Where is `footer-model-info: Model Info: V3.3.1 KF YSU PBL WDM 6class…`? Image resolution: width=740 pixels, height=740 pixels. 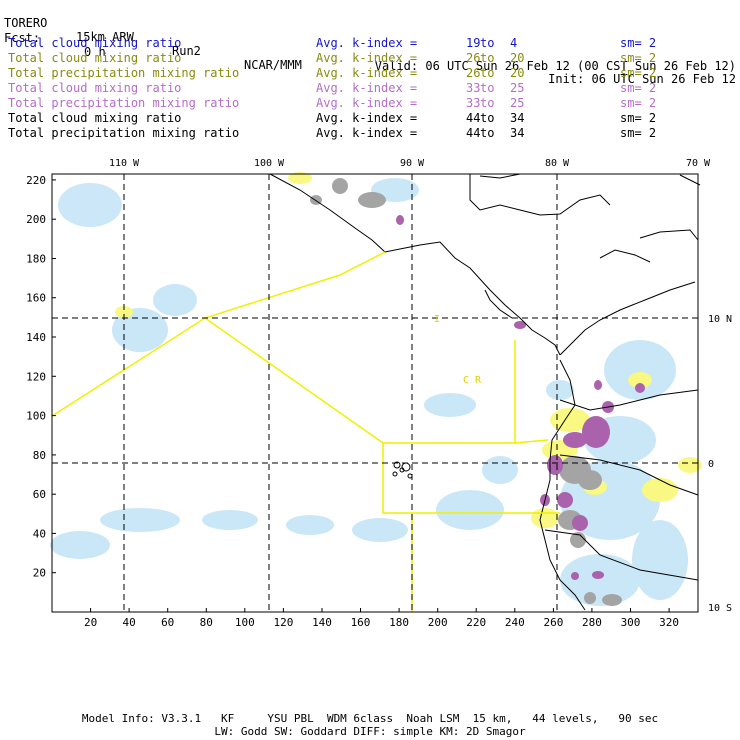 footer-model-info: Model Info: V3.3.1 KF YSU PBL WDM 6class… is located at coordinates (370, 718).